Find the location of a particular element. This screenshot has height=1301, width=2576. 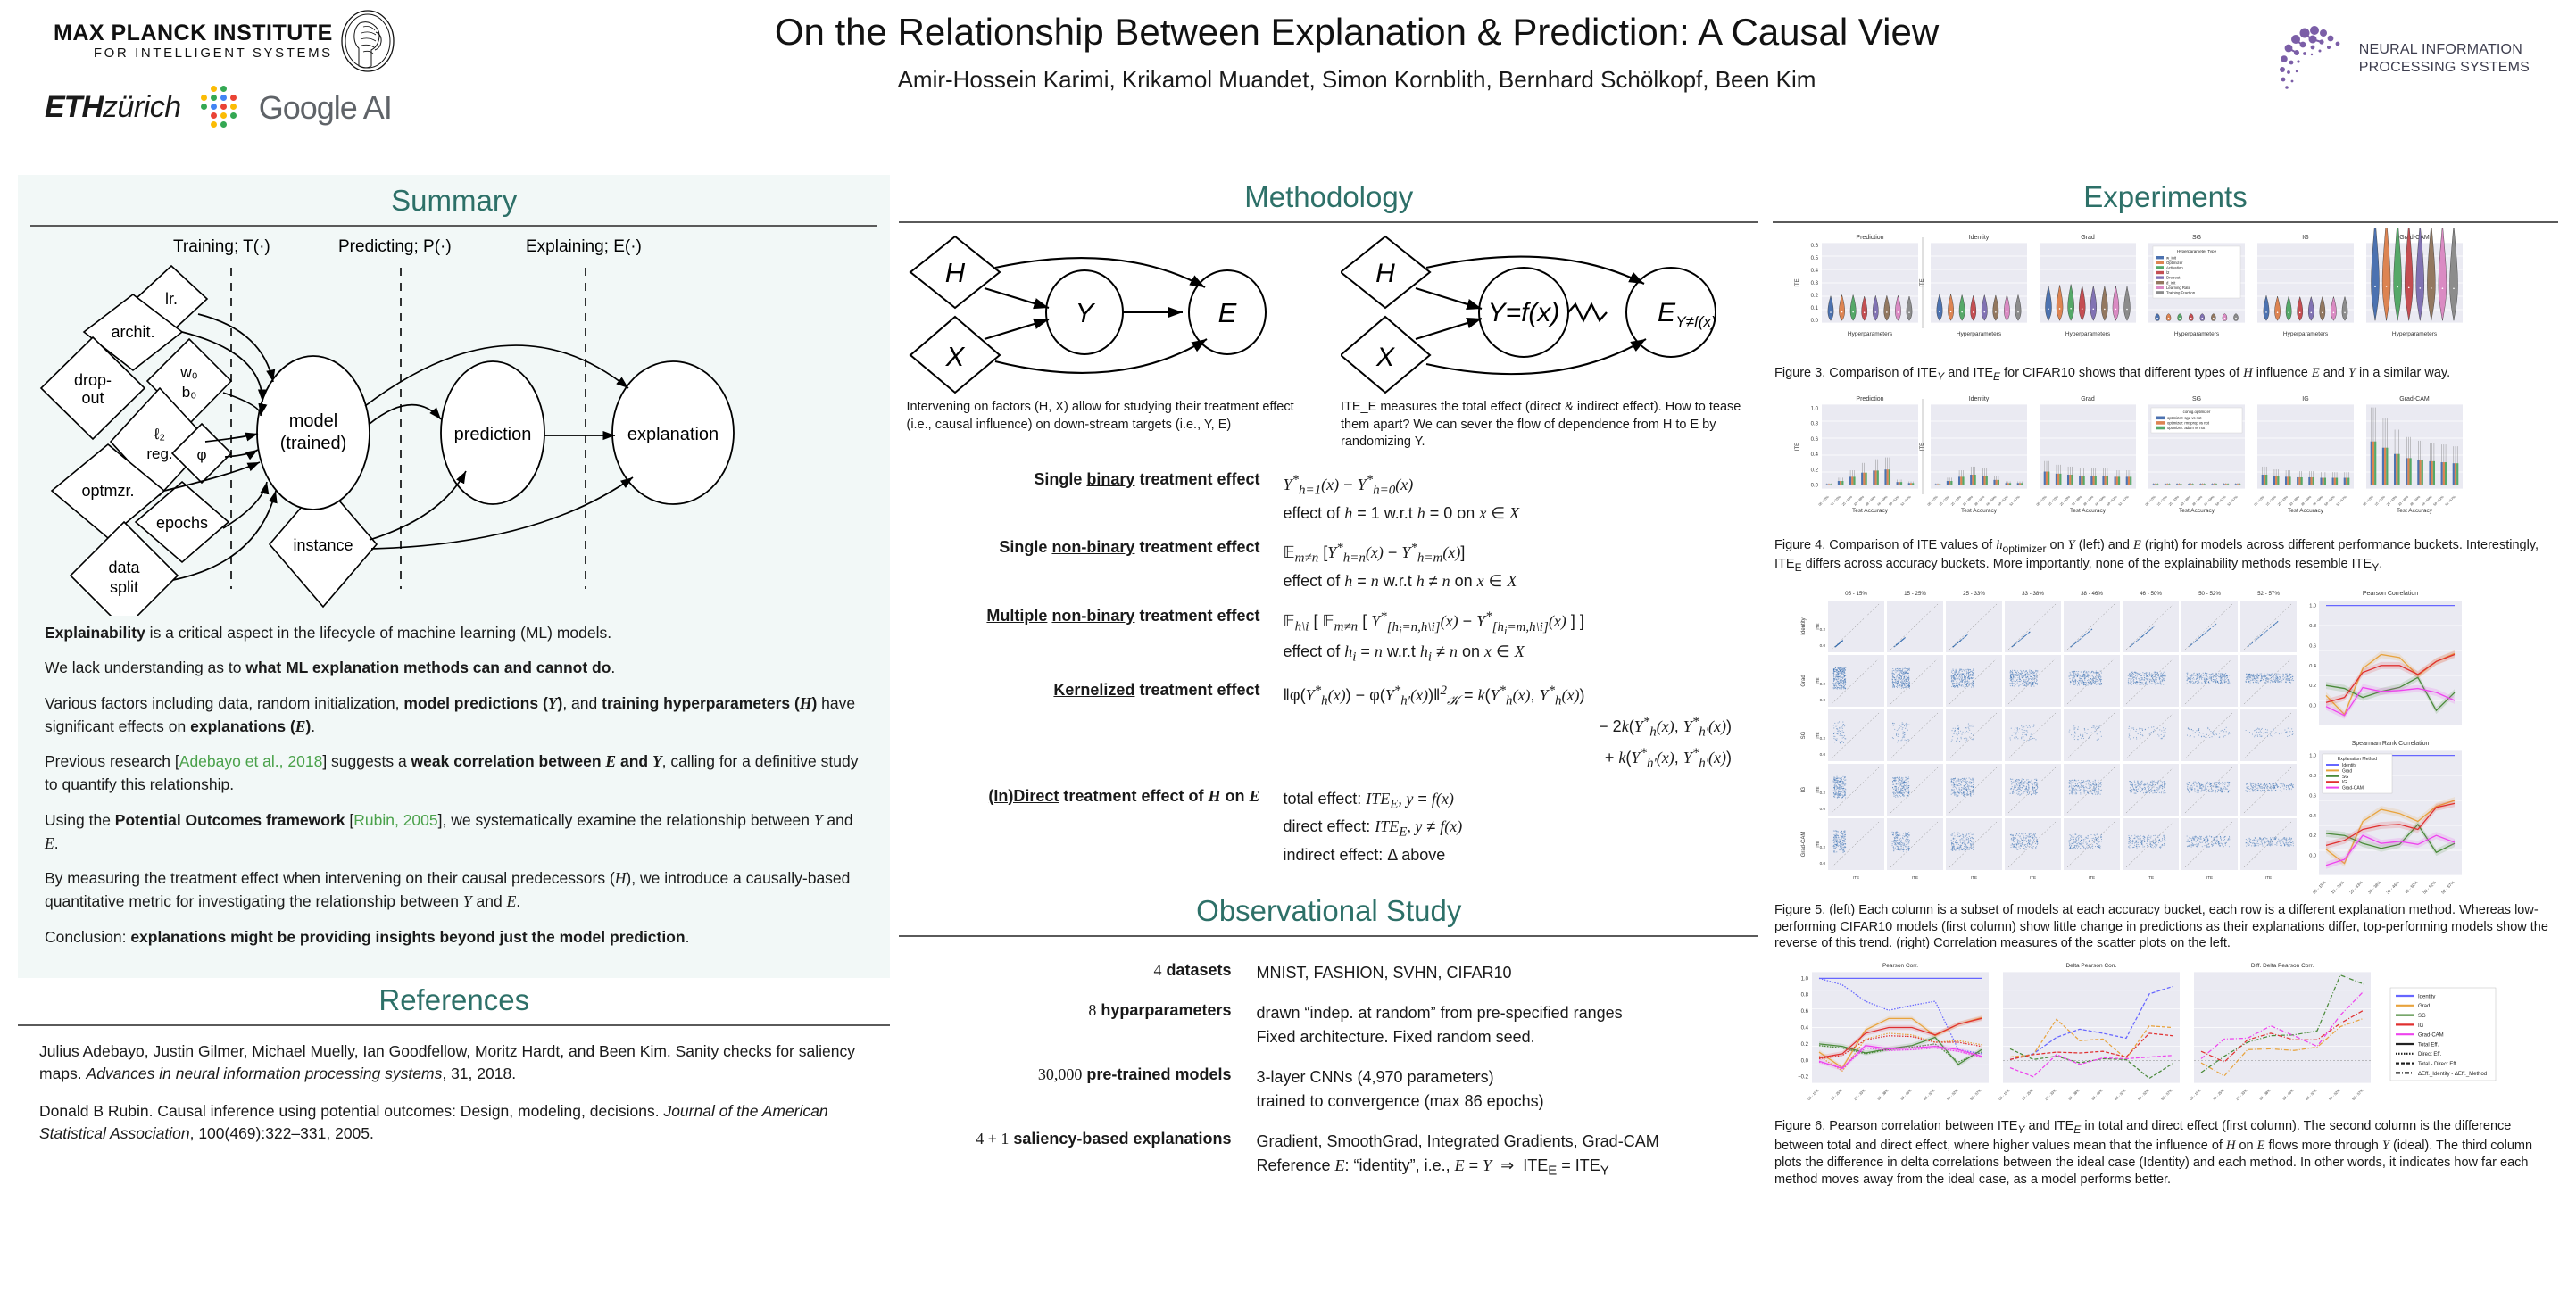

plot-label: Hyperparameters is located at coordinates (1871, 334).